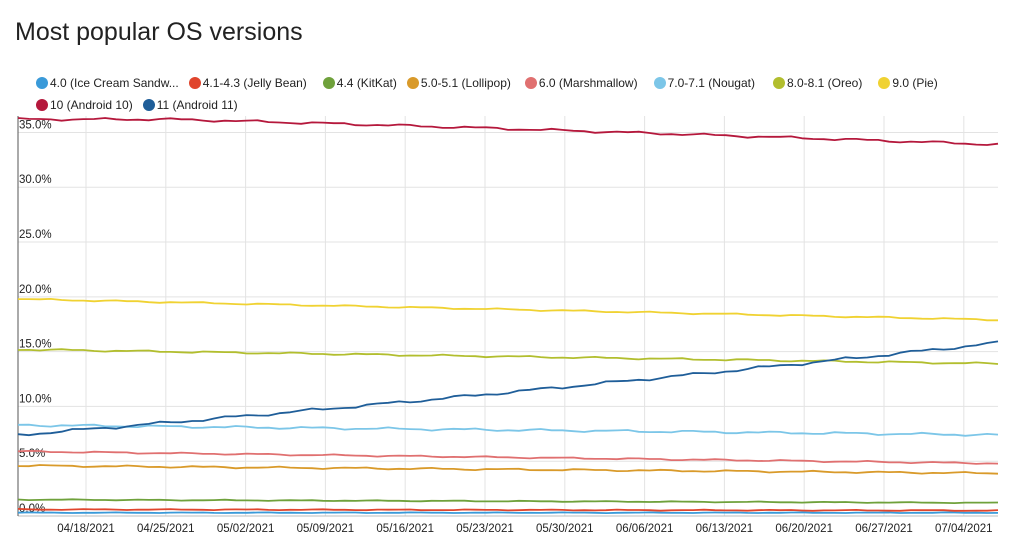  Describe the element at coordinates (465, 83) in the screenshot. I see `legend-label: 5.0-5.1 (Lollipop)` at that location.